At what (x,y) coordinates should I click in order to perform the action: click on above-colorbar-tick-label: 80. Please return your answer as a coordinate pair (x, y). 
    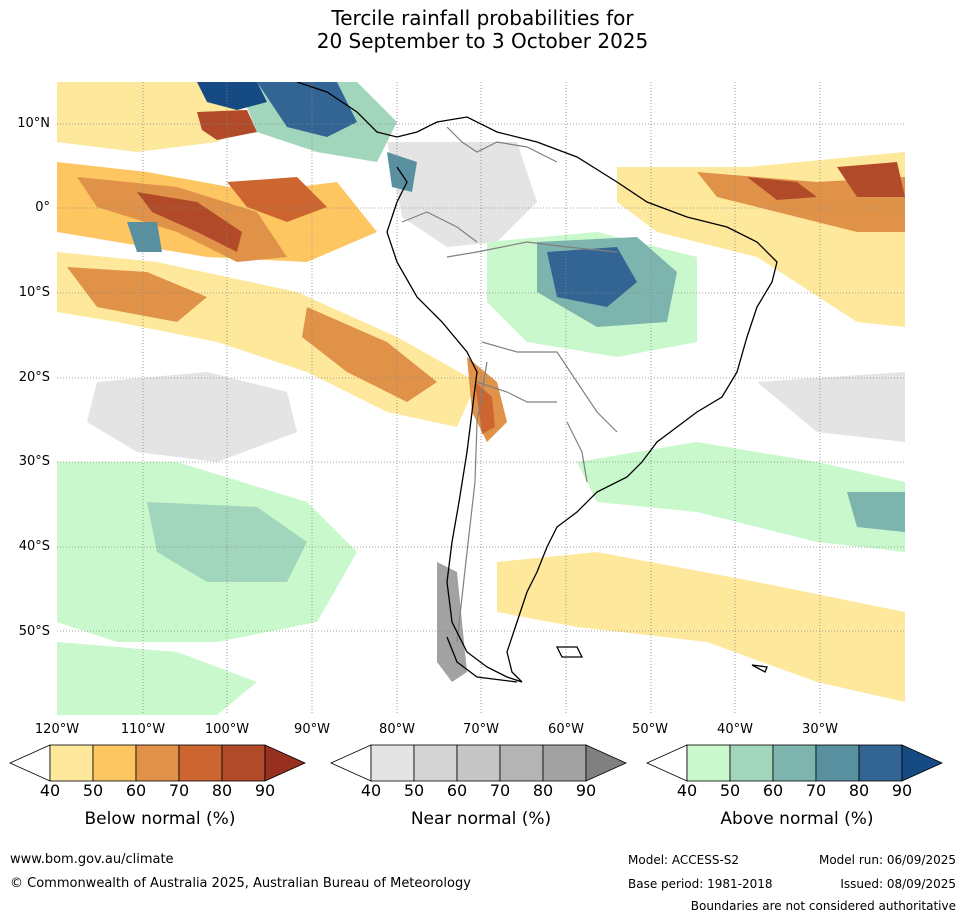
    Looking at the image, I should click on (859, 790).